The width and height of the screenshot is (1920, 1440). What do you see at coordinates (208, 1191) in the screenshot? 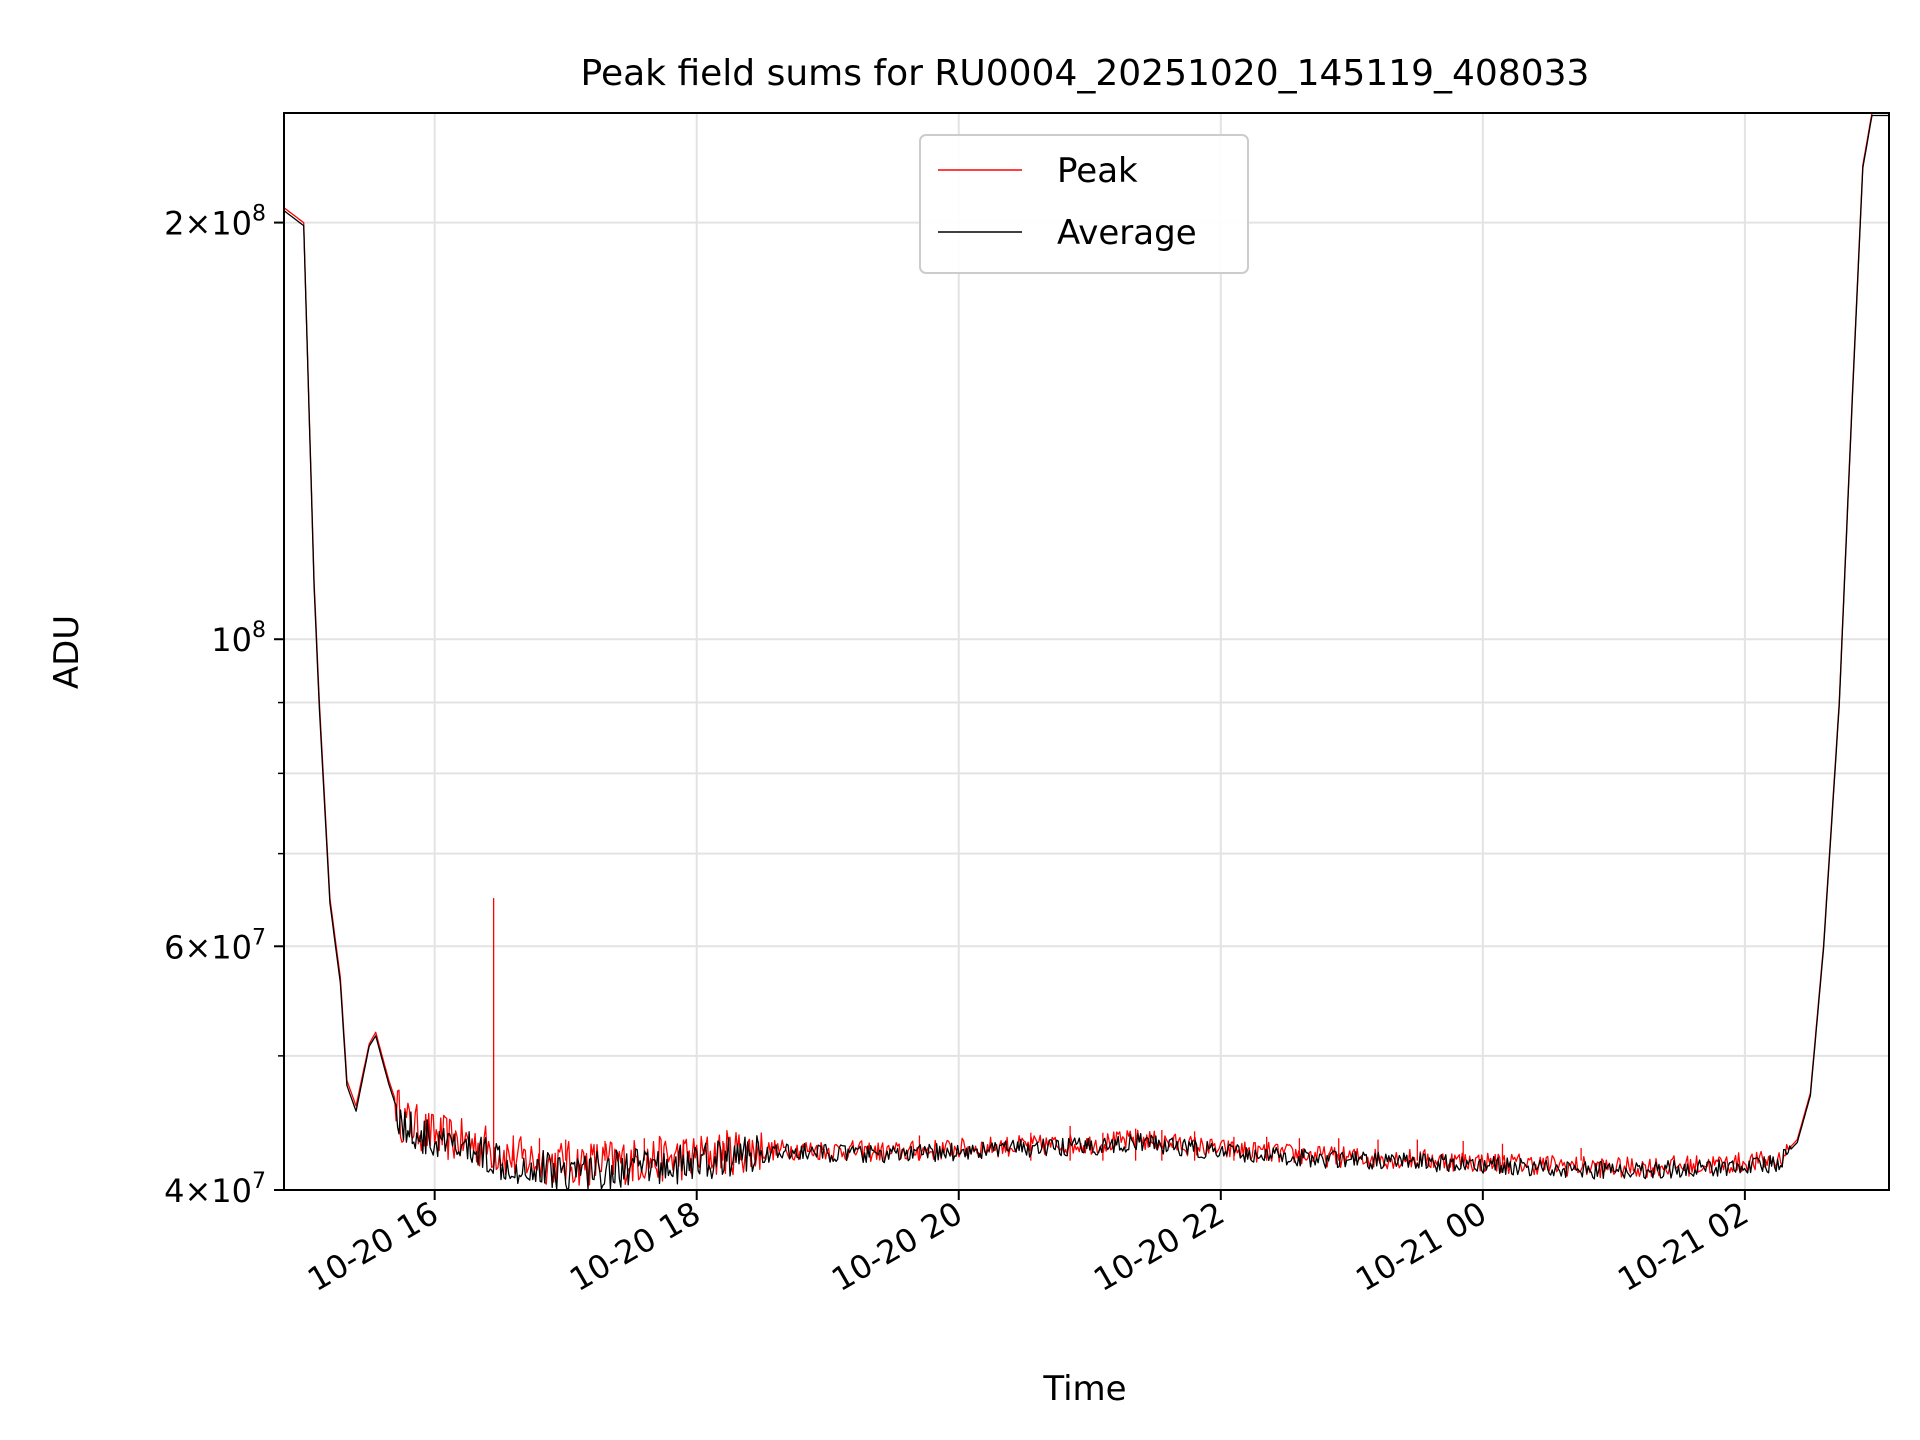
I see `y-tick-label-base: 4×10` at bounding box center [208, 1191].